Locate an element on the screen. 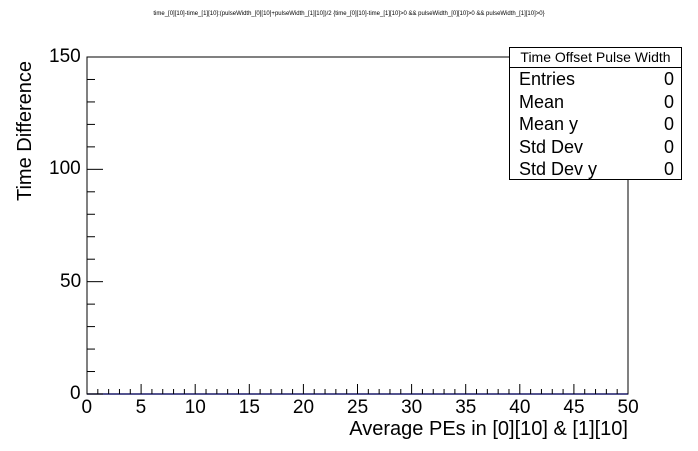 This screenshot has width=698, height=451. x-tick-label: 0 is located at coordinates (87, 407).